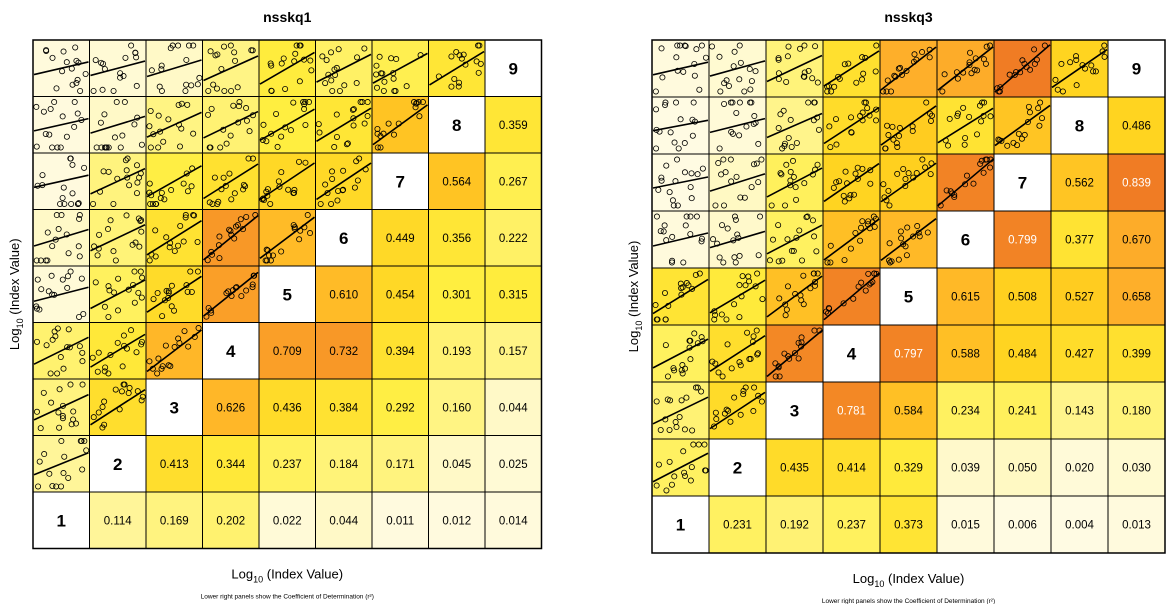 This screenshot has width=1168, height=604. What do you see at coordinates (908, 526) in the screenshot?
I see `r2-value: 0.373` at bounding box center [908, 526].